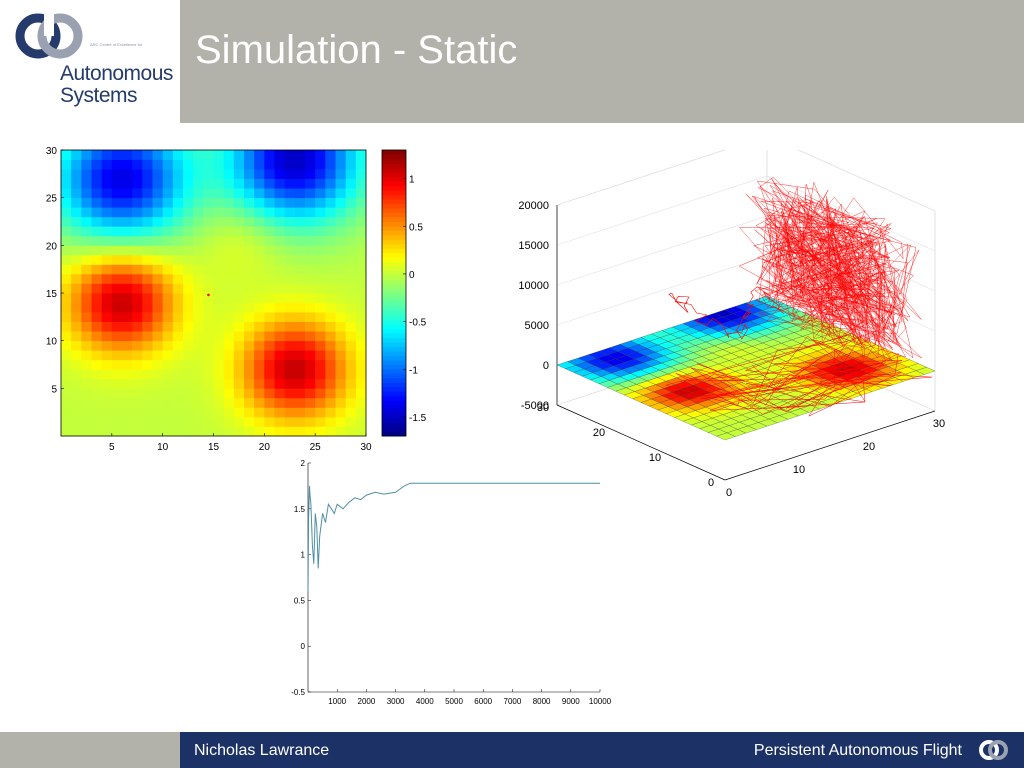 The image size is (1024, 768). I want to click on heatmap-xtick-label: 10, so click(163, 447).